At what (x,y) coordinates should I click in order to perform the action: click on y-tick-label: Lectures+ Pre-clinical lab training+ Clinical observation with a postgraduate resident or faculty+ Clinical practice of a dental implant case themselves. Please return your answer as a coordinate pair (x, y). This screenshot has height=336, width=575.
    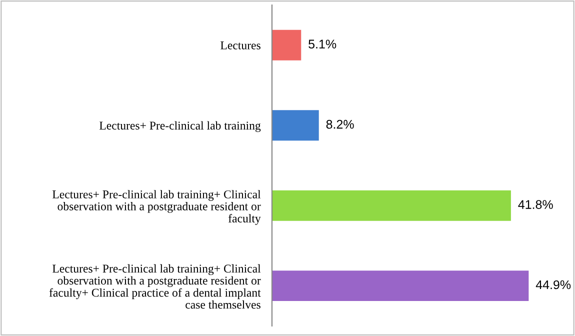
    Looking at the image, I should click on (155, 286).